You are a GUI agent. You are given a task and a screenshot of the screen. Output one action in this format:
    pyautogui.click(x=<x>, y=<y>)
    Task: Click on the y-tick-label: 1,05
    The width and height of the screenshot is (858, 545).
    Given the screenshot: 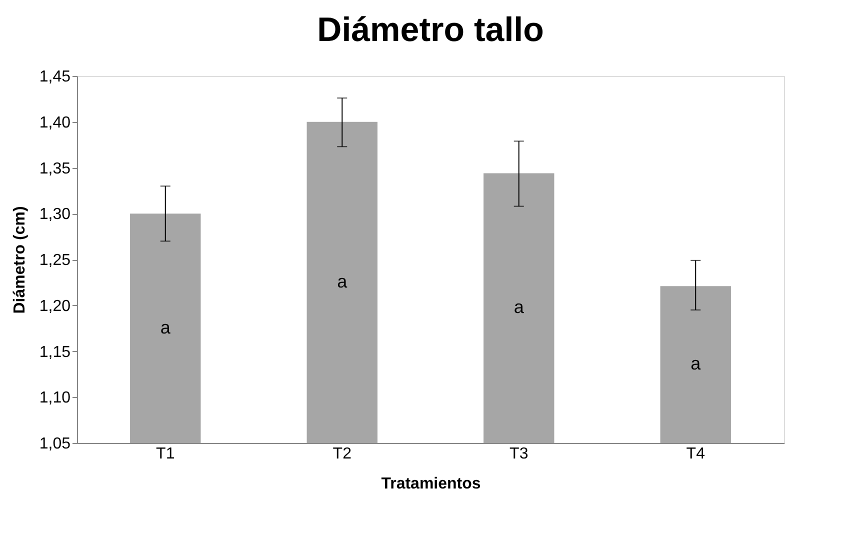 What is the action you would take?
    pyautogui.click(x=55, y=444)
    